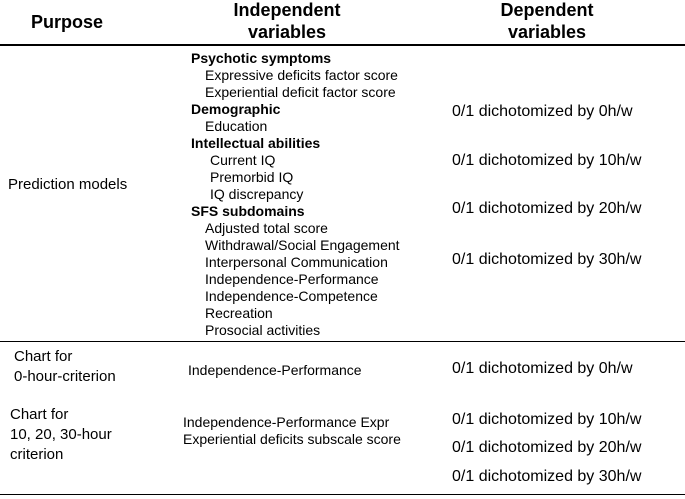 This screenshot has width=685, height=499. What do you see at coordinates (263, 330) in the screenshot?
I see `variable-item: Prosocial activities` at bounding box center [263, 330].